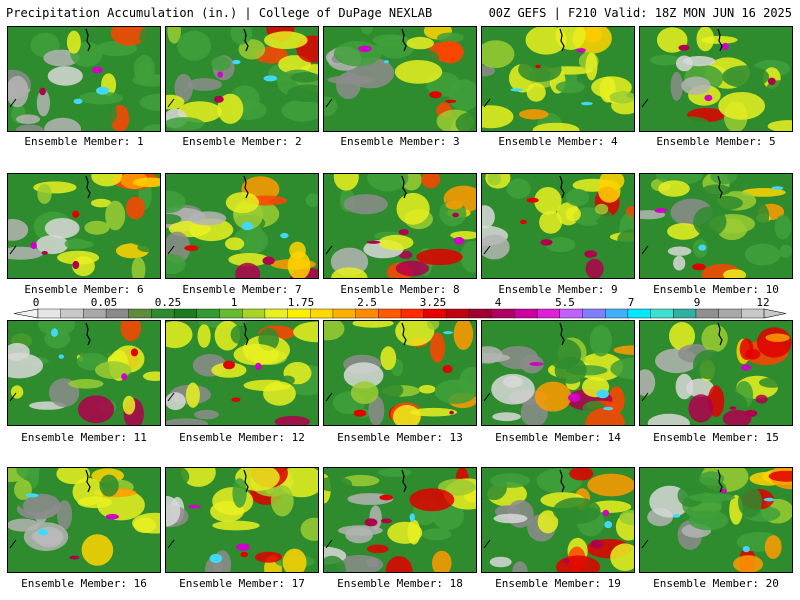 The height and width of the screenshot is (600, 800). What do you see at coordinates (242, 141) in the screenshot?
I see `ensemble-member-label: Ensemble Member: 2` at bounding box center [242, 141].